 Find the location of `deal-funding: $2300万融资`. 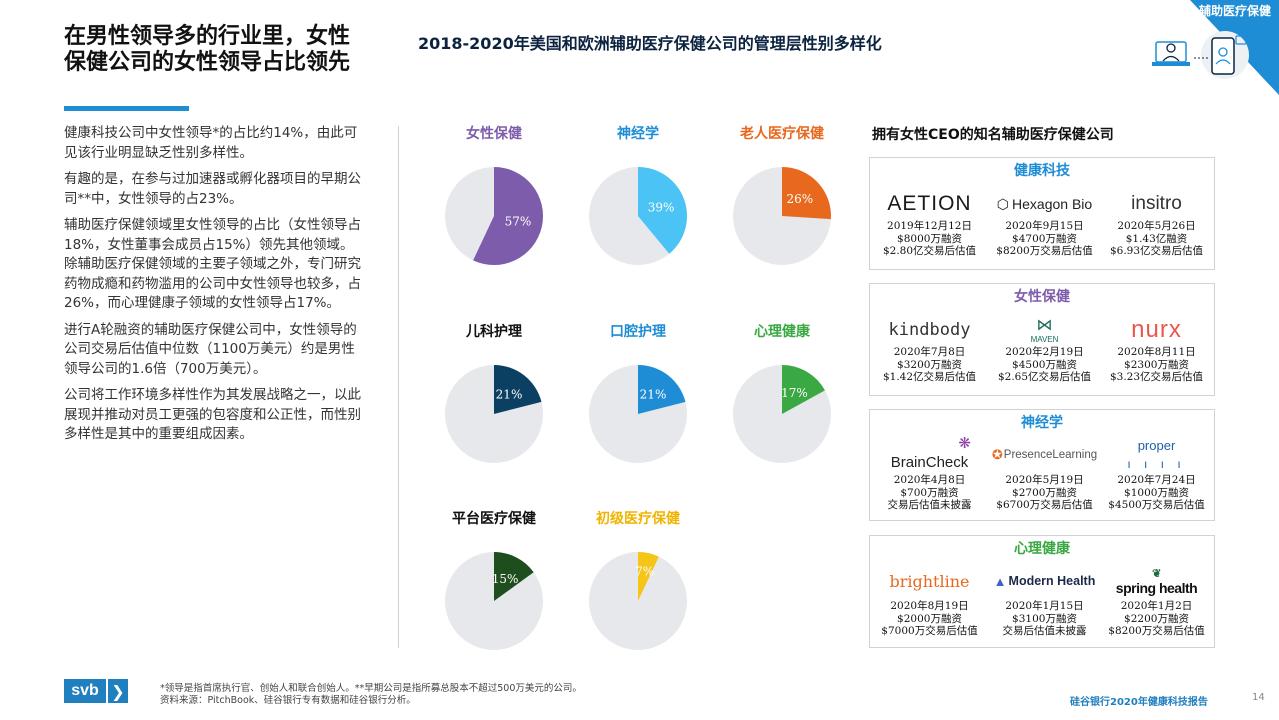

deal-funding: $2300万融资 is located at coordinates (1156, 364).